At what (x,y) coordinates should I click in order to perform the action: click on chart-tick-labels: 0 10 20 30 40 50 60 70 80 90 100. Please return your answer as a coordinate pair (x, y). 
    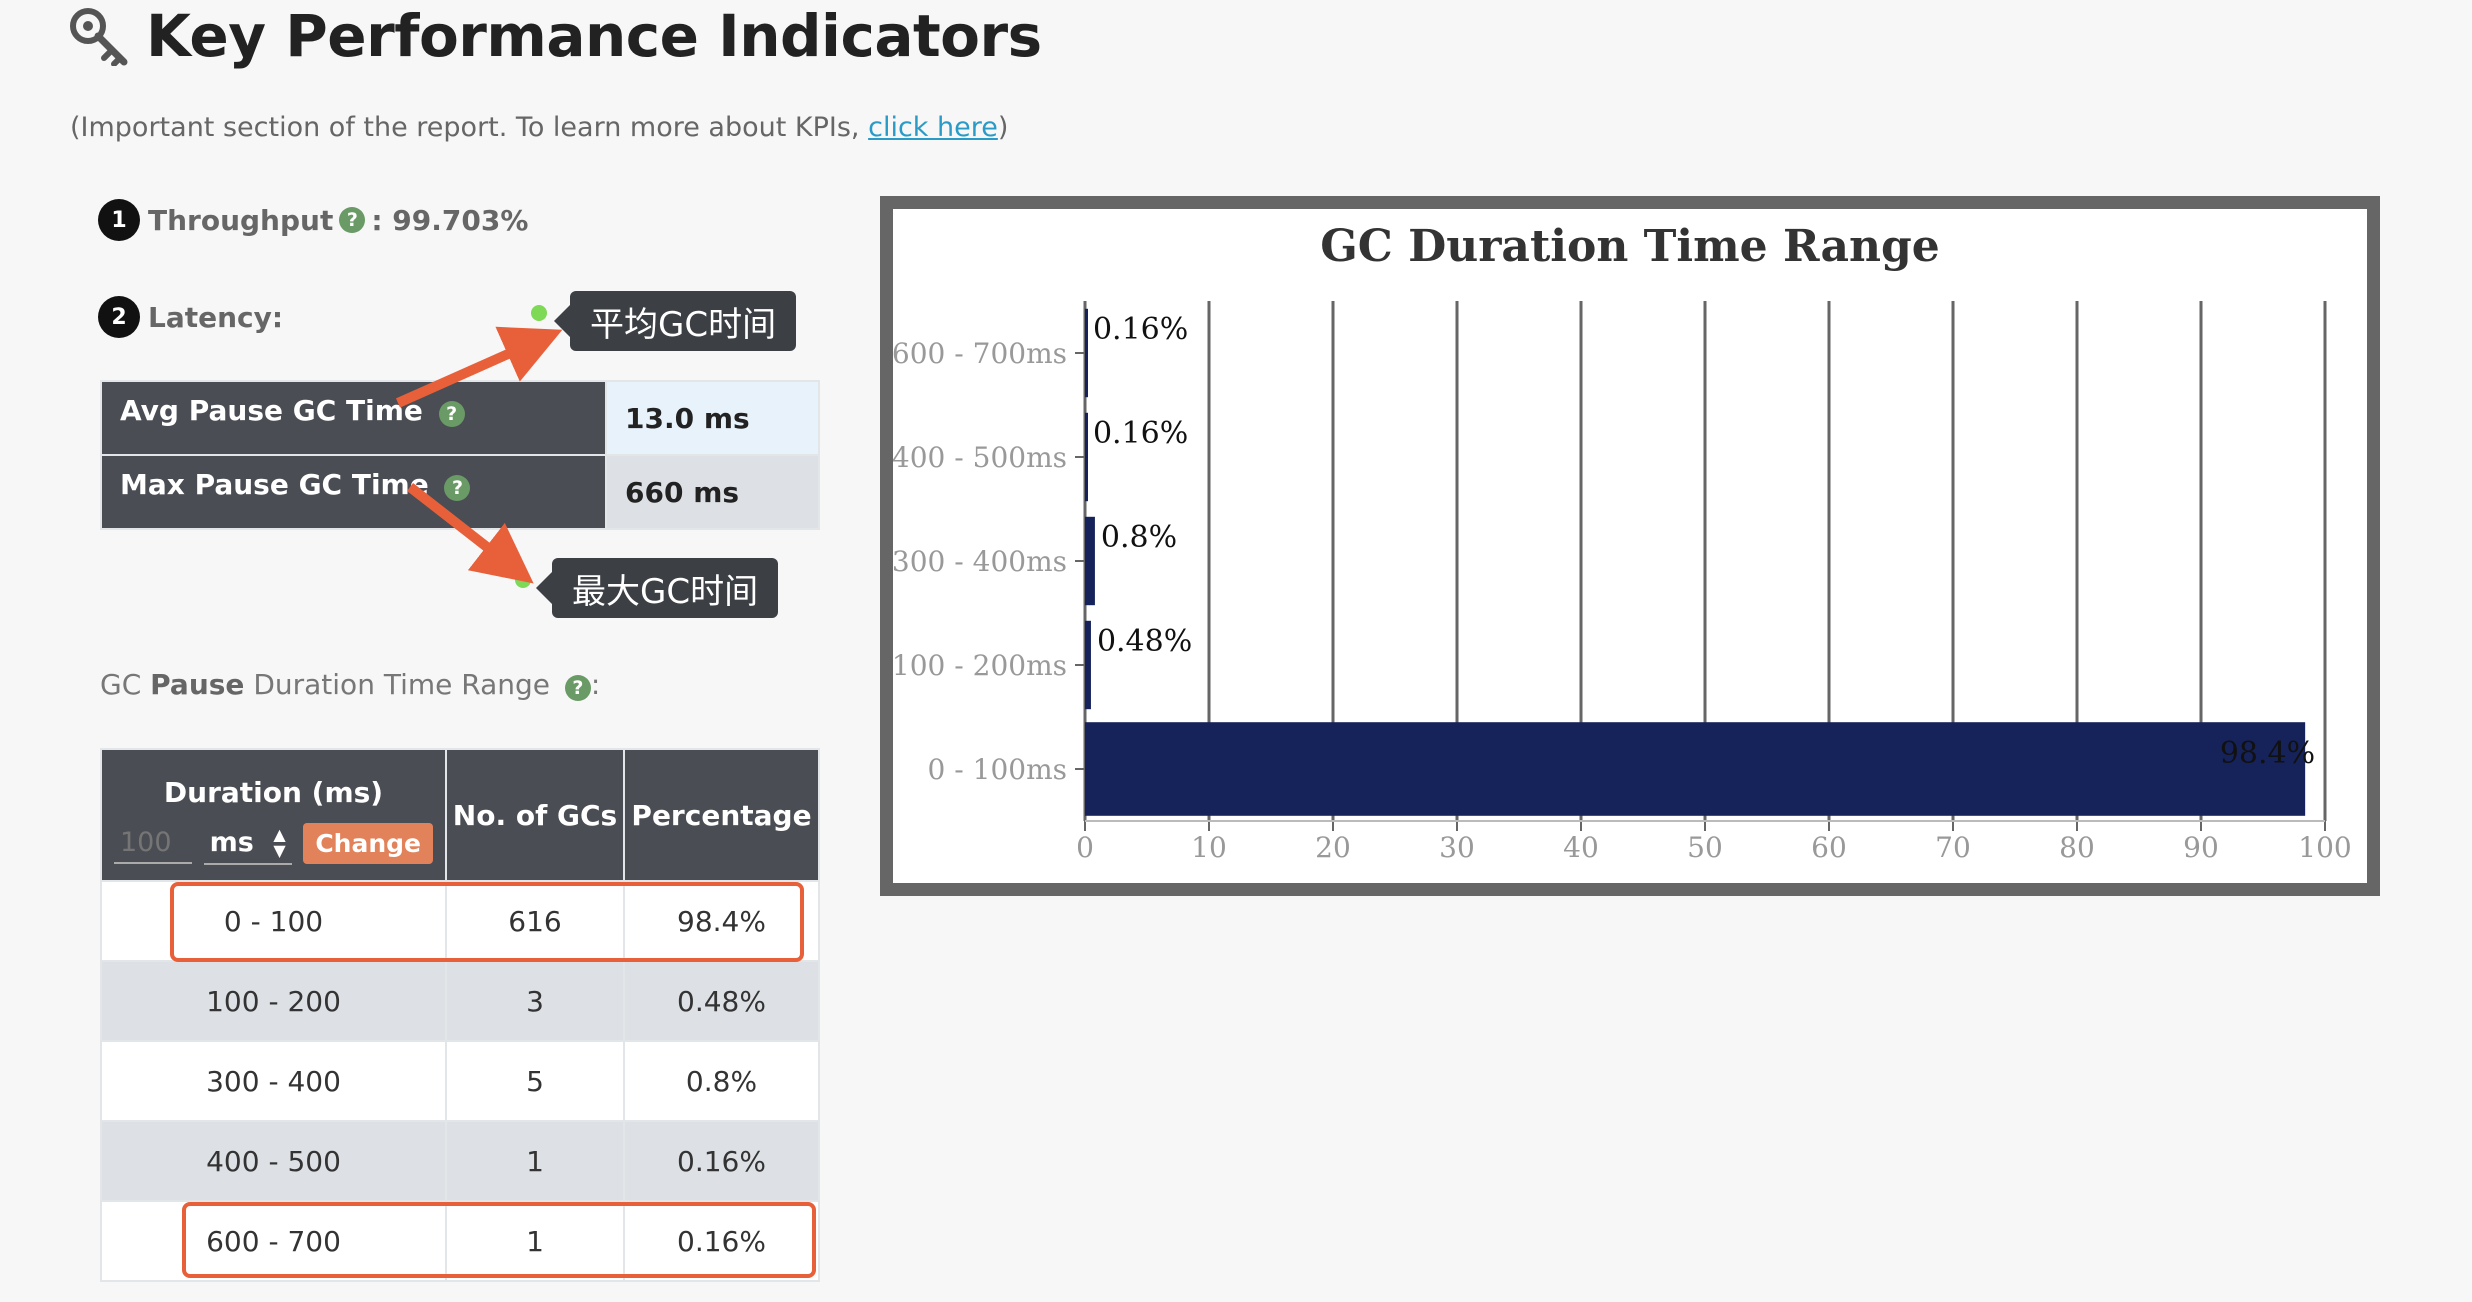
    Looking at the image, I should click on (1714, 847).